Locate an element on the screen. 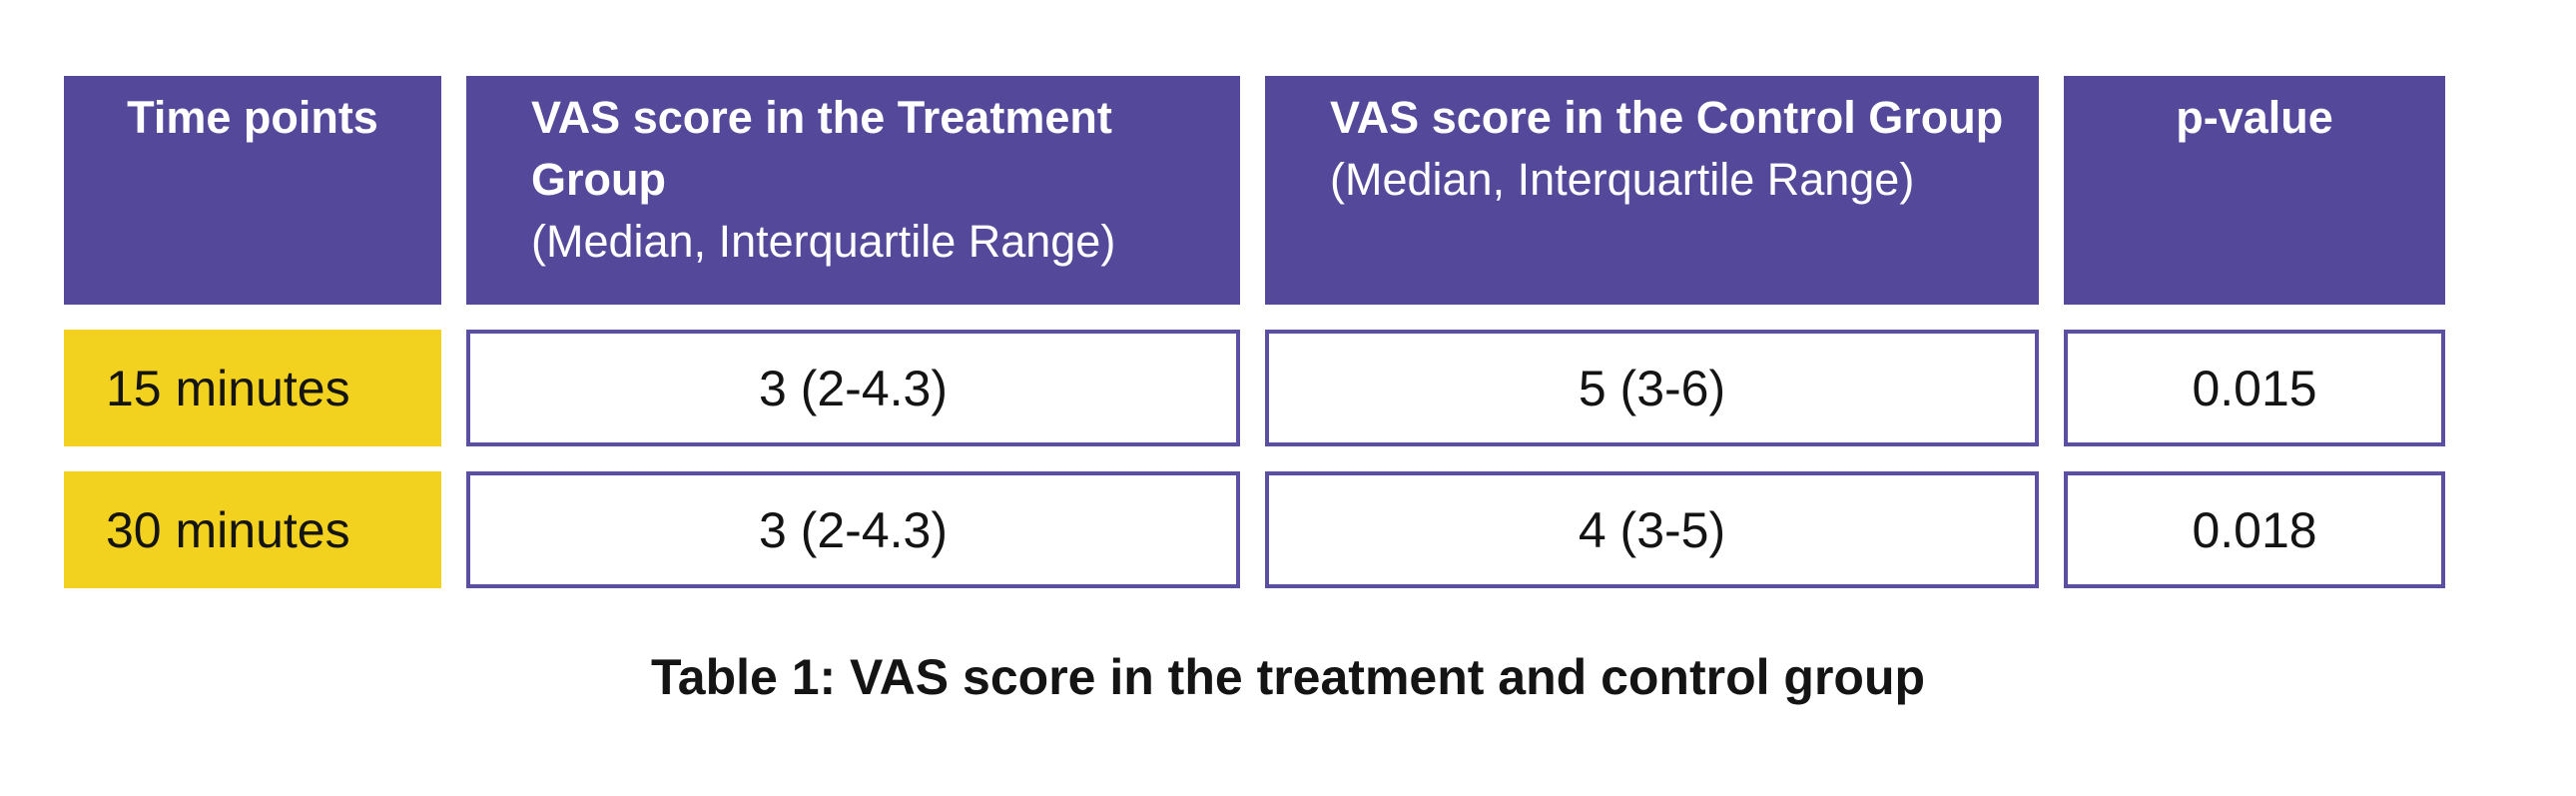 Image resolution: width=2576 pixels, height=796 pixels. header-title: VAS score in the Control Group is located at coordinates (1667, 117).